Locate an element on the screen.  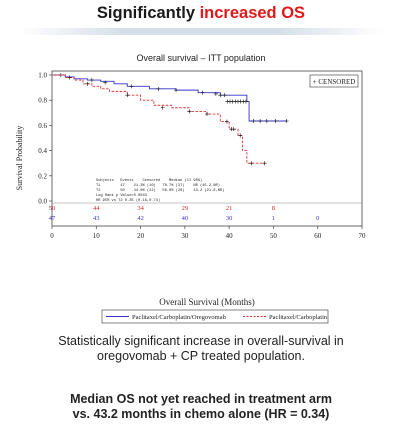
legend-label-chemo: Paclitaxel/Carboplatin is located at coordinates (298, 317).